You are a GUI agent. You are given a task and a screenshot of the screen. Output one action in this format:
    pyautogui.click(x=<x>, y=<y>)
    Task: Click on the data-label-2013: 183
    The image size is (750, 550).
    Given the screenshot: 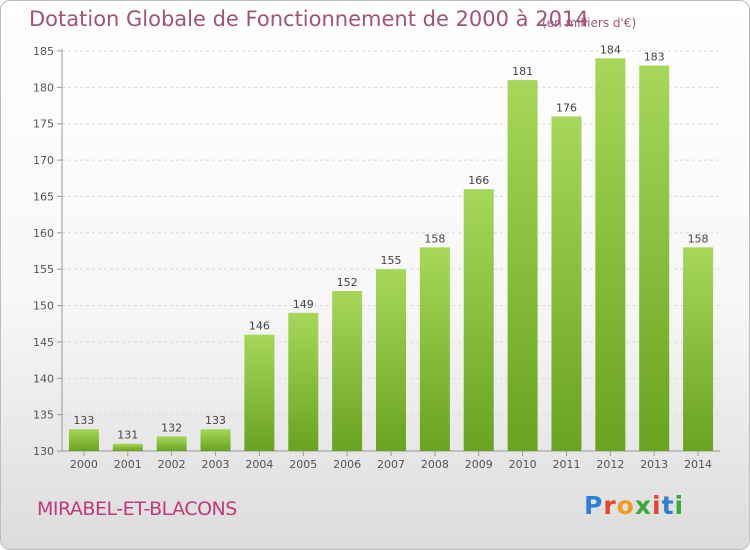 What is the action you would take?
    pyautogui.click(x=654, y=57)
    